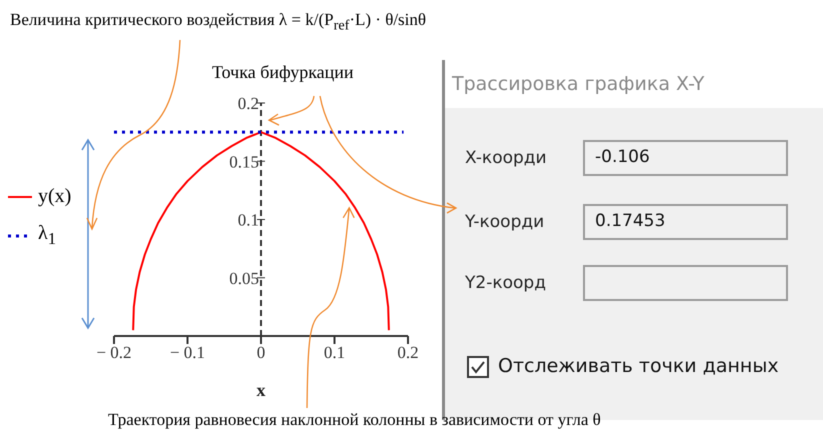 The image size is (823, 443). Describe the element at coordinates (47, 235) in the screenshot. I see `legend-label: λ$_{1}$` at that location.